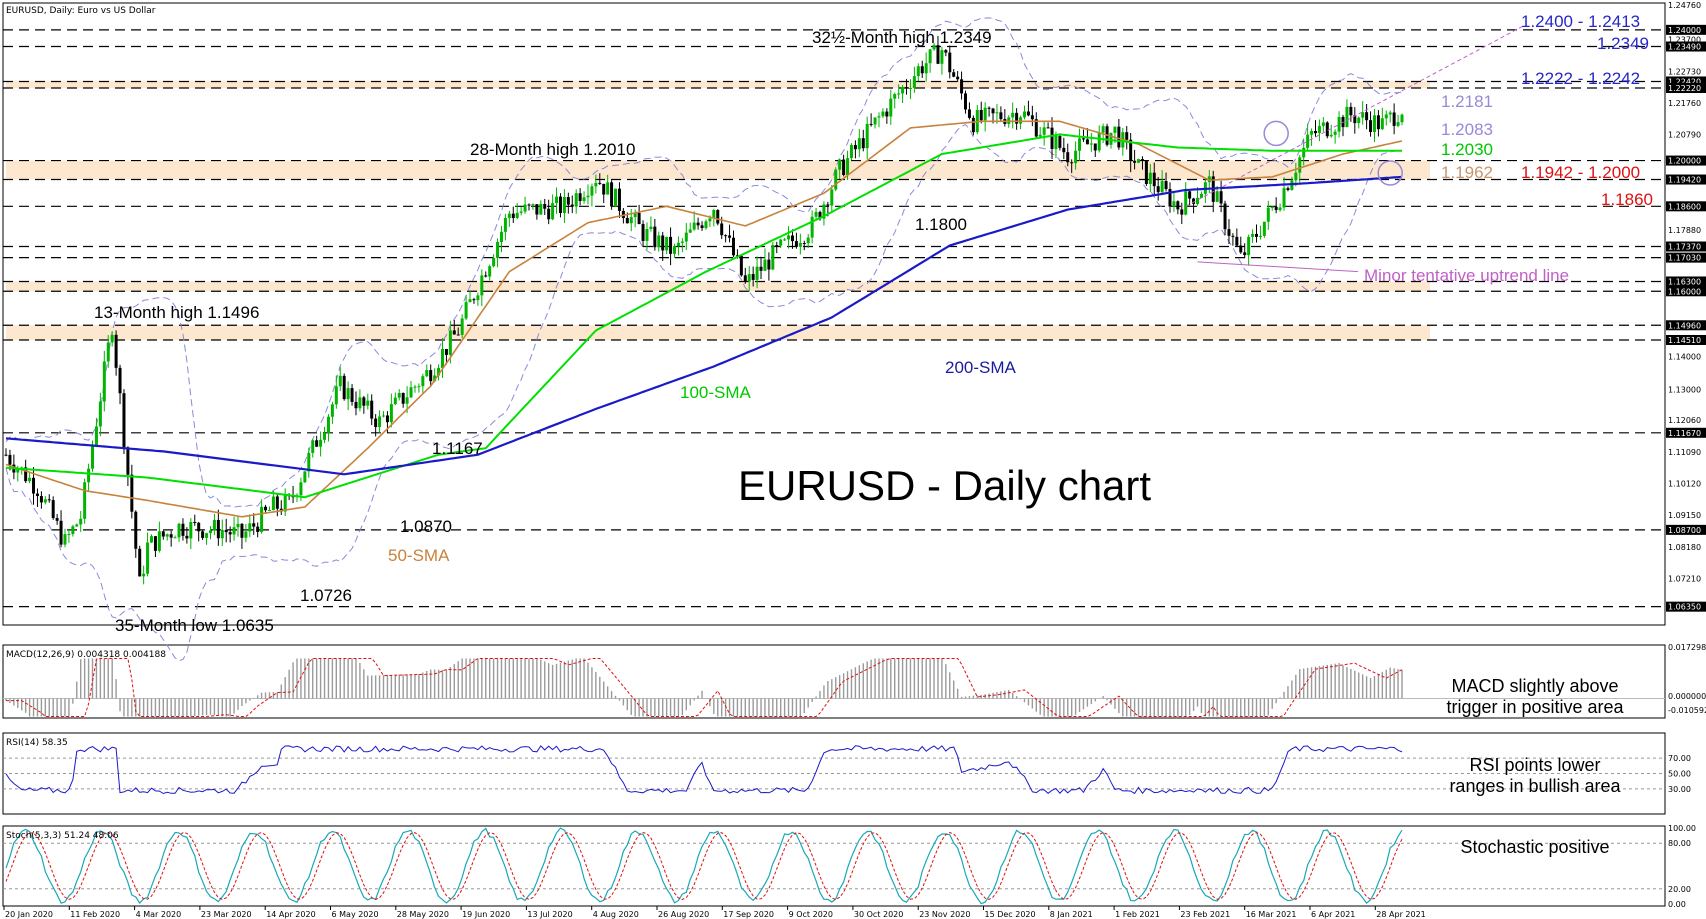 Image resolution: width=1706 pixels, height=919 pixels. I want to click on time-tick-label: 1 Feb 2021, so click(1137, 914).